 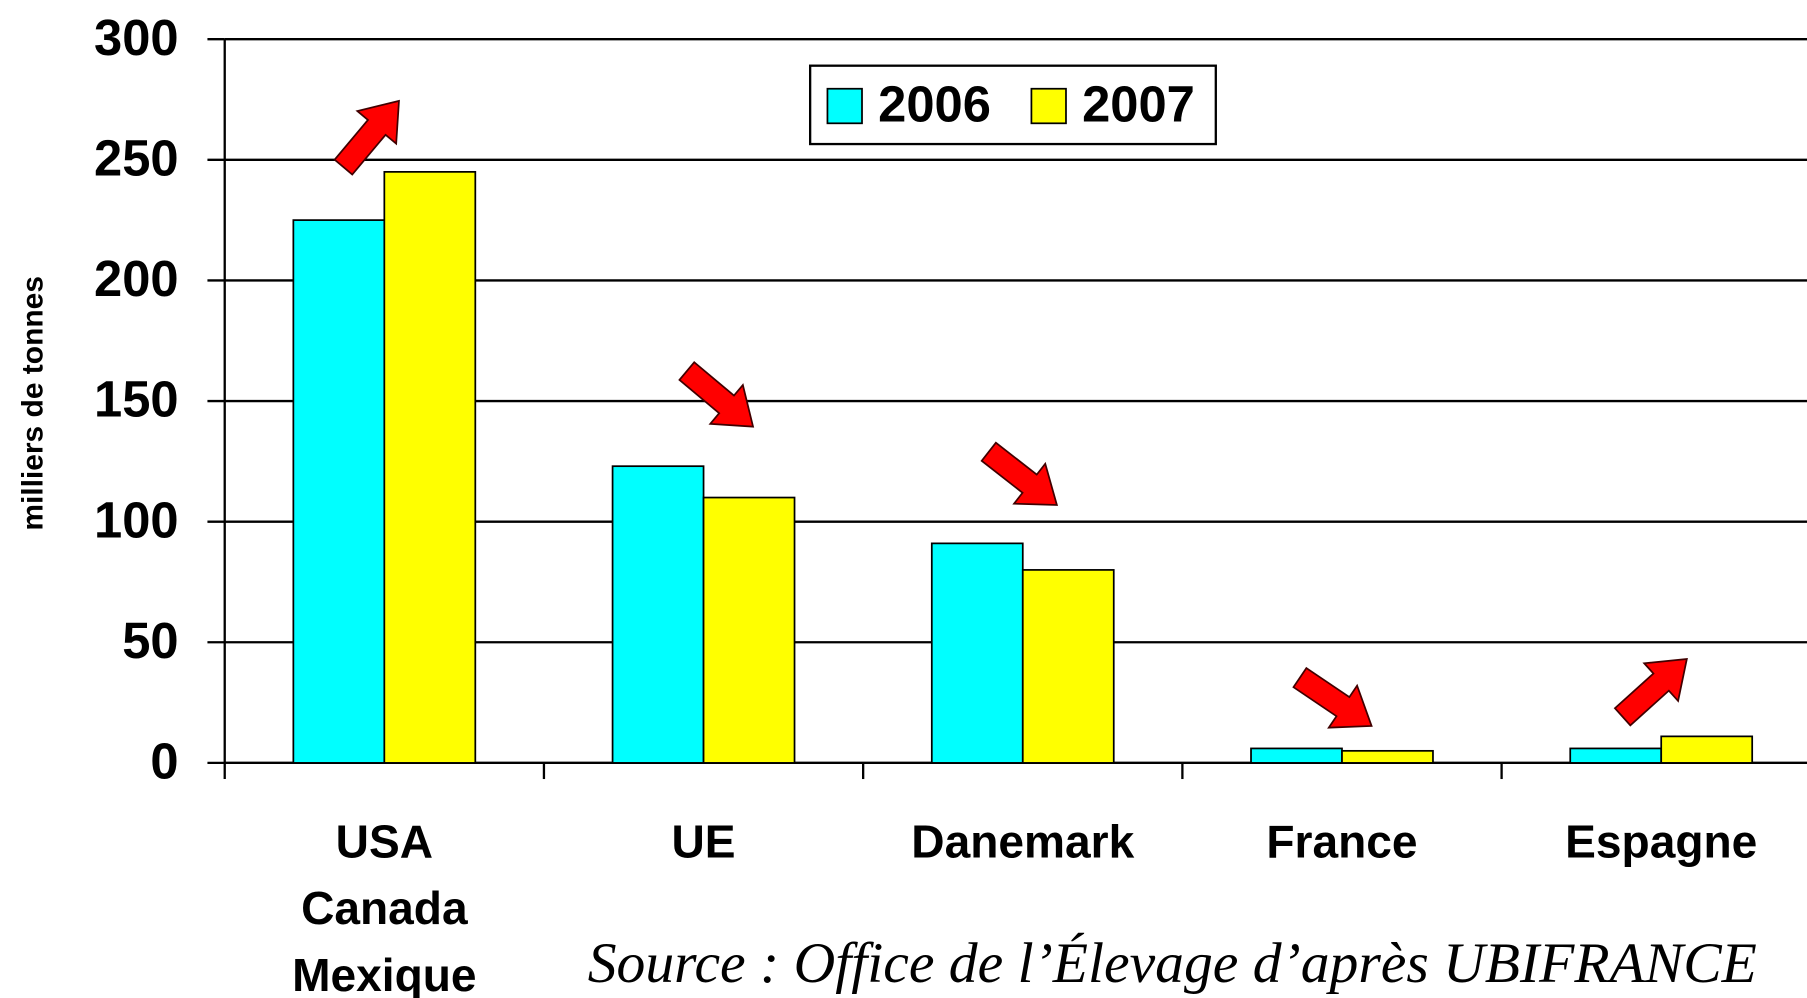 I want to click on legend-label: 2006, so click(x=934, y=104).